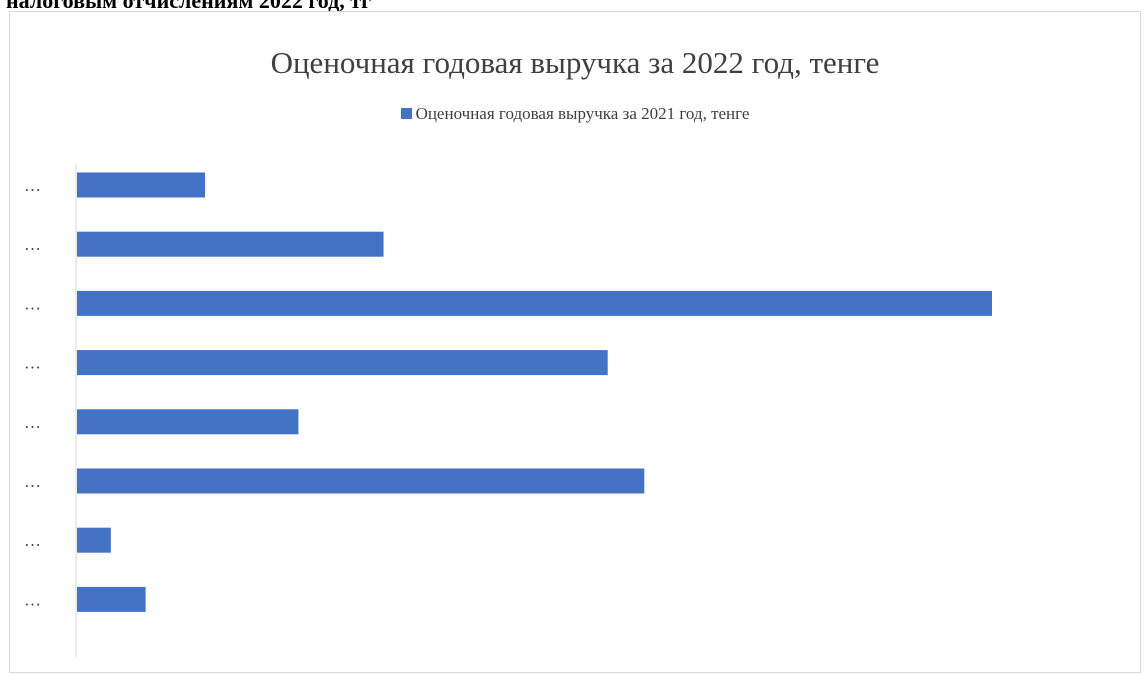  Describe the element at coordinates (406, 113) in the screenshot. I see `legend-swatch` at that location.